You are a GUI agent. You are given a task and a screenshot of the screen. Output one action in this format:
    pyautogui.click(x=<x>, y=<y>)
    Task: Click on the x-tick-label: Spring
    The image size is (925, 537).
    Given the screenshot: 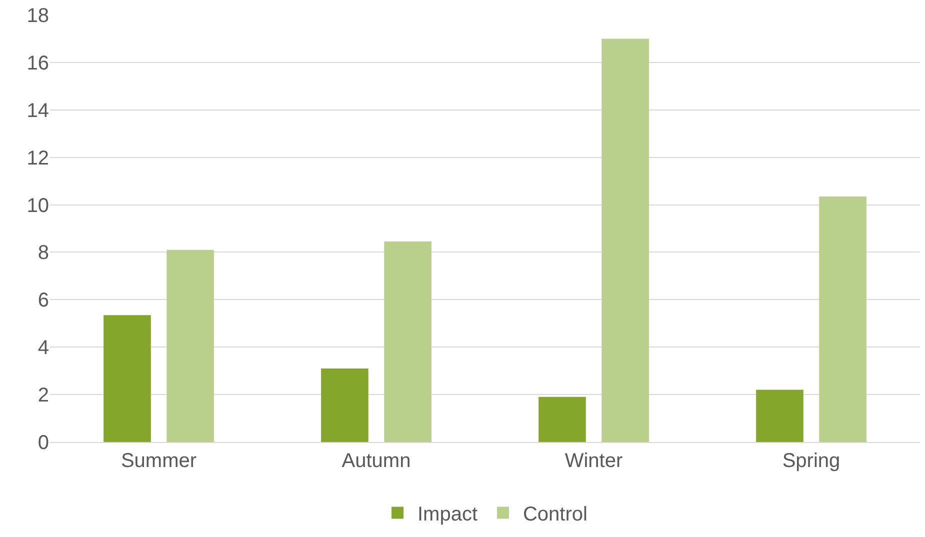 What is the action you would take?
    pyautogui.click(x=811, y=461)
    